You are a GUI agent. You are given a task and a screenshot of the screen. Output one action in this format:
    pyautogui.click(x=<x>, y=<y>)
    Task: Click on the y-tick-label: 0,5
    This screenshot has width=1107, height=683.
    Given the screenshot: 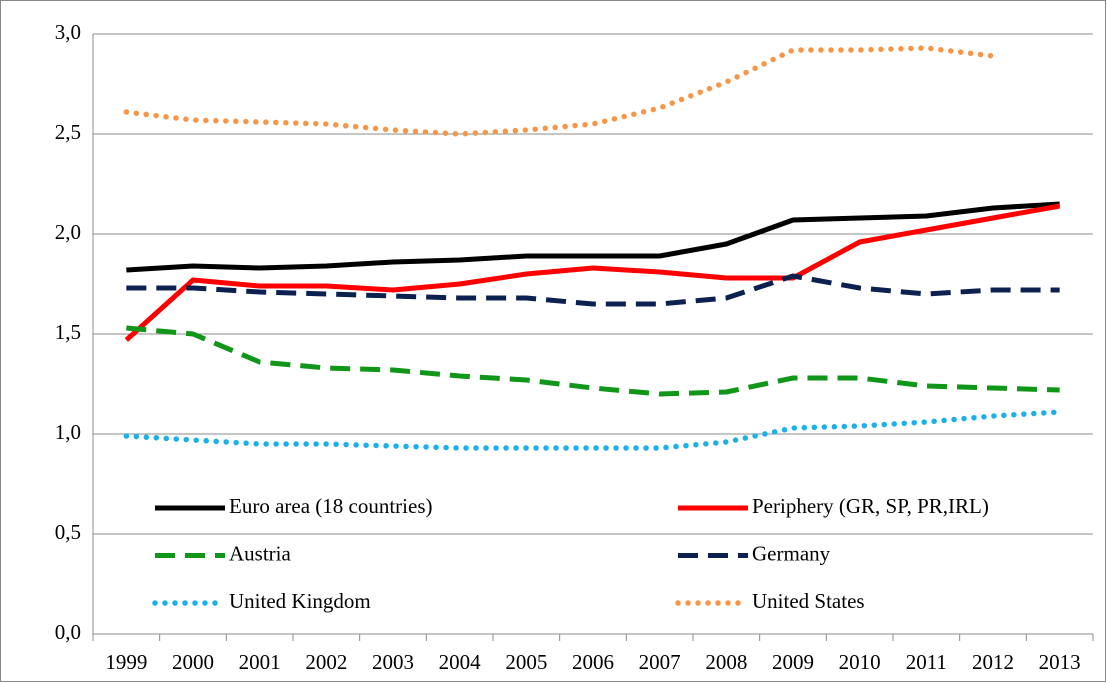 What is the action you would take?
    pyautogui.click(x=68, y=532)
    